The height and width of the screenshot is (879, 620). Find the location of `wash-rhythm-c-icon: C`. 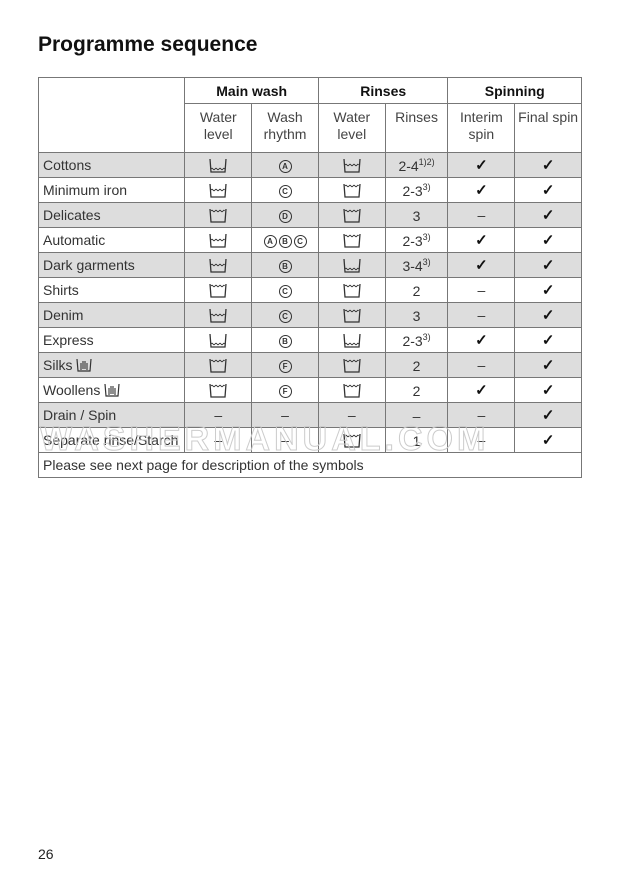

wash-rhythm-c-icon: C is located at coordinates (300, 241).